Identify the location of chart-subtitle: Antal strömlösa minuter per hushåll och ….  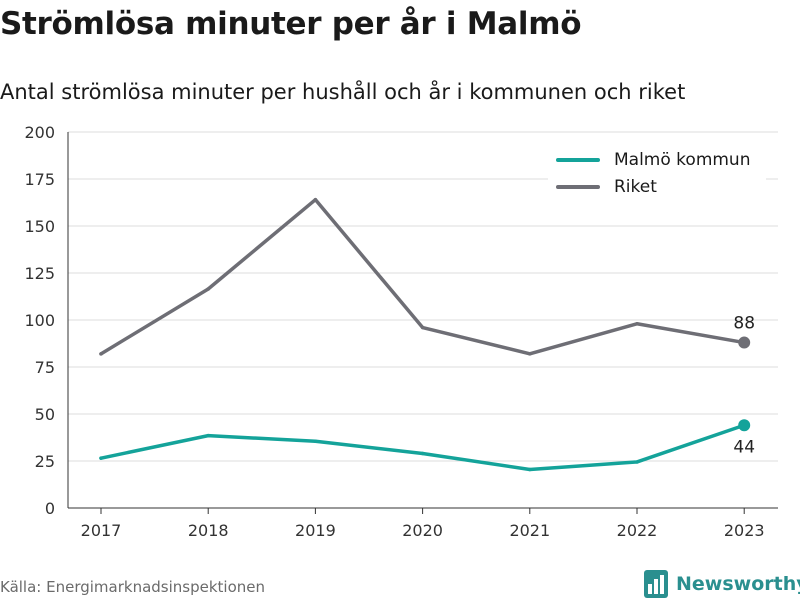
(343, 92).